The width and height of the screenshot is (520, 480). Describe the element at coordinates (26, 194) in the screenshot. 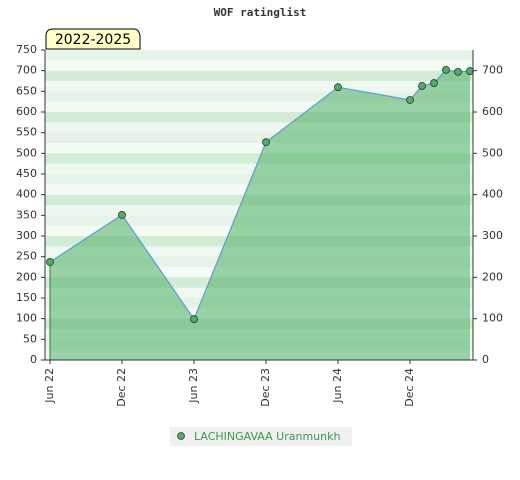

I see `y-tick-label: 400` at that location.